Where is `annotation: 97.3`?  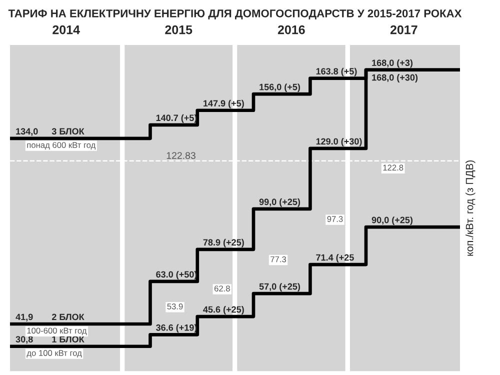 annotation: 97.3 is located at coordinates (335, 219).